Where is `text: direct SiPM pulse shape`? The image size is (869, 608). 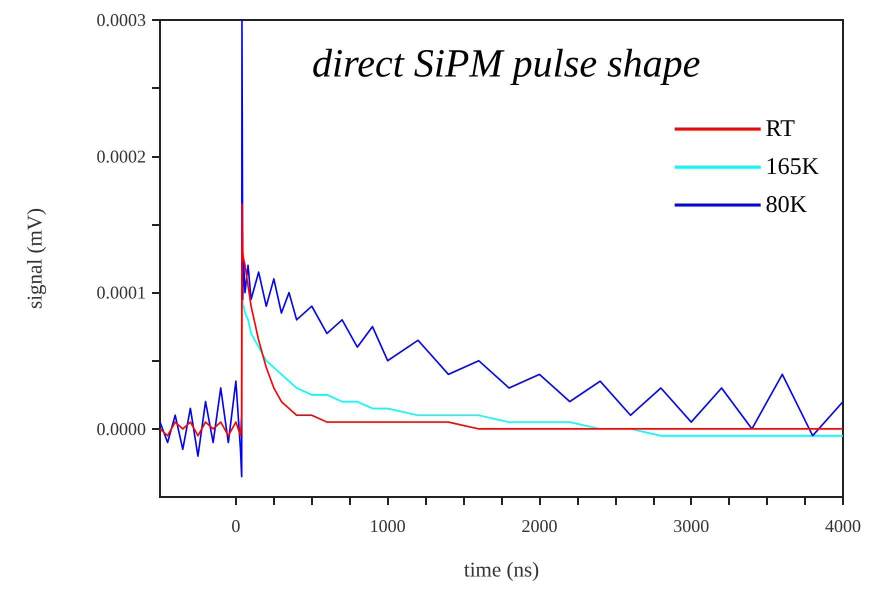
text: direct SiPM pulse shape is located at coordinates (506, 63).